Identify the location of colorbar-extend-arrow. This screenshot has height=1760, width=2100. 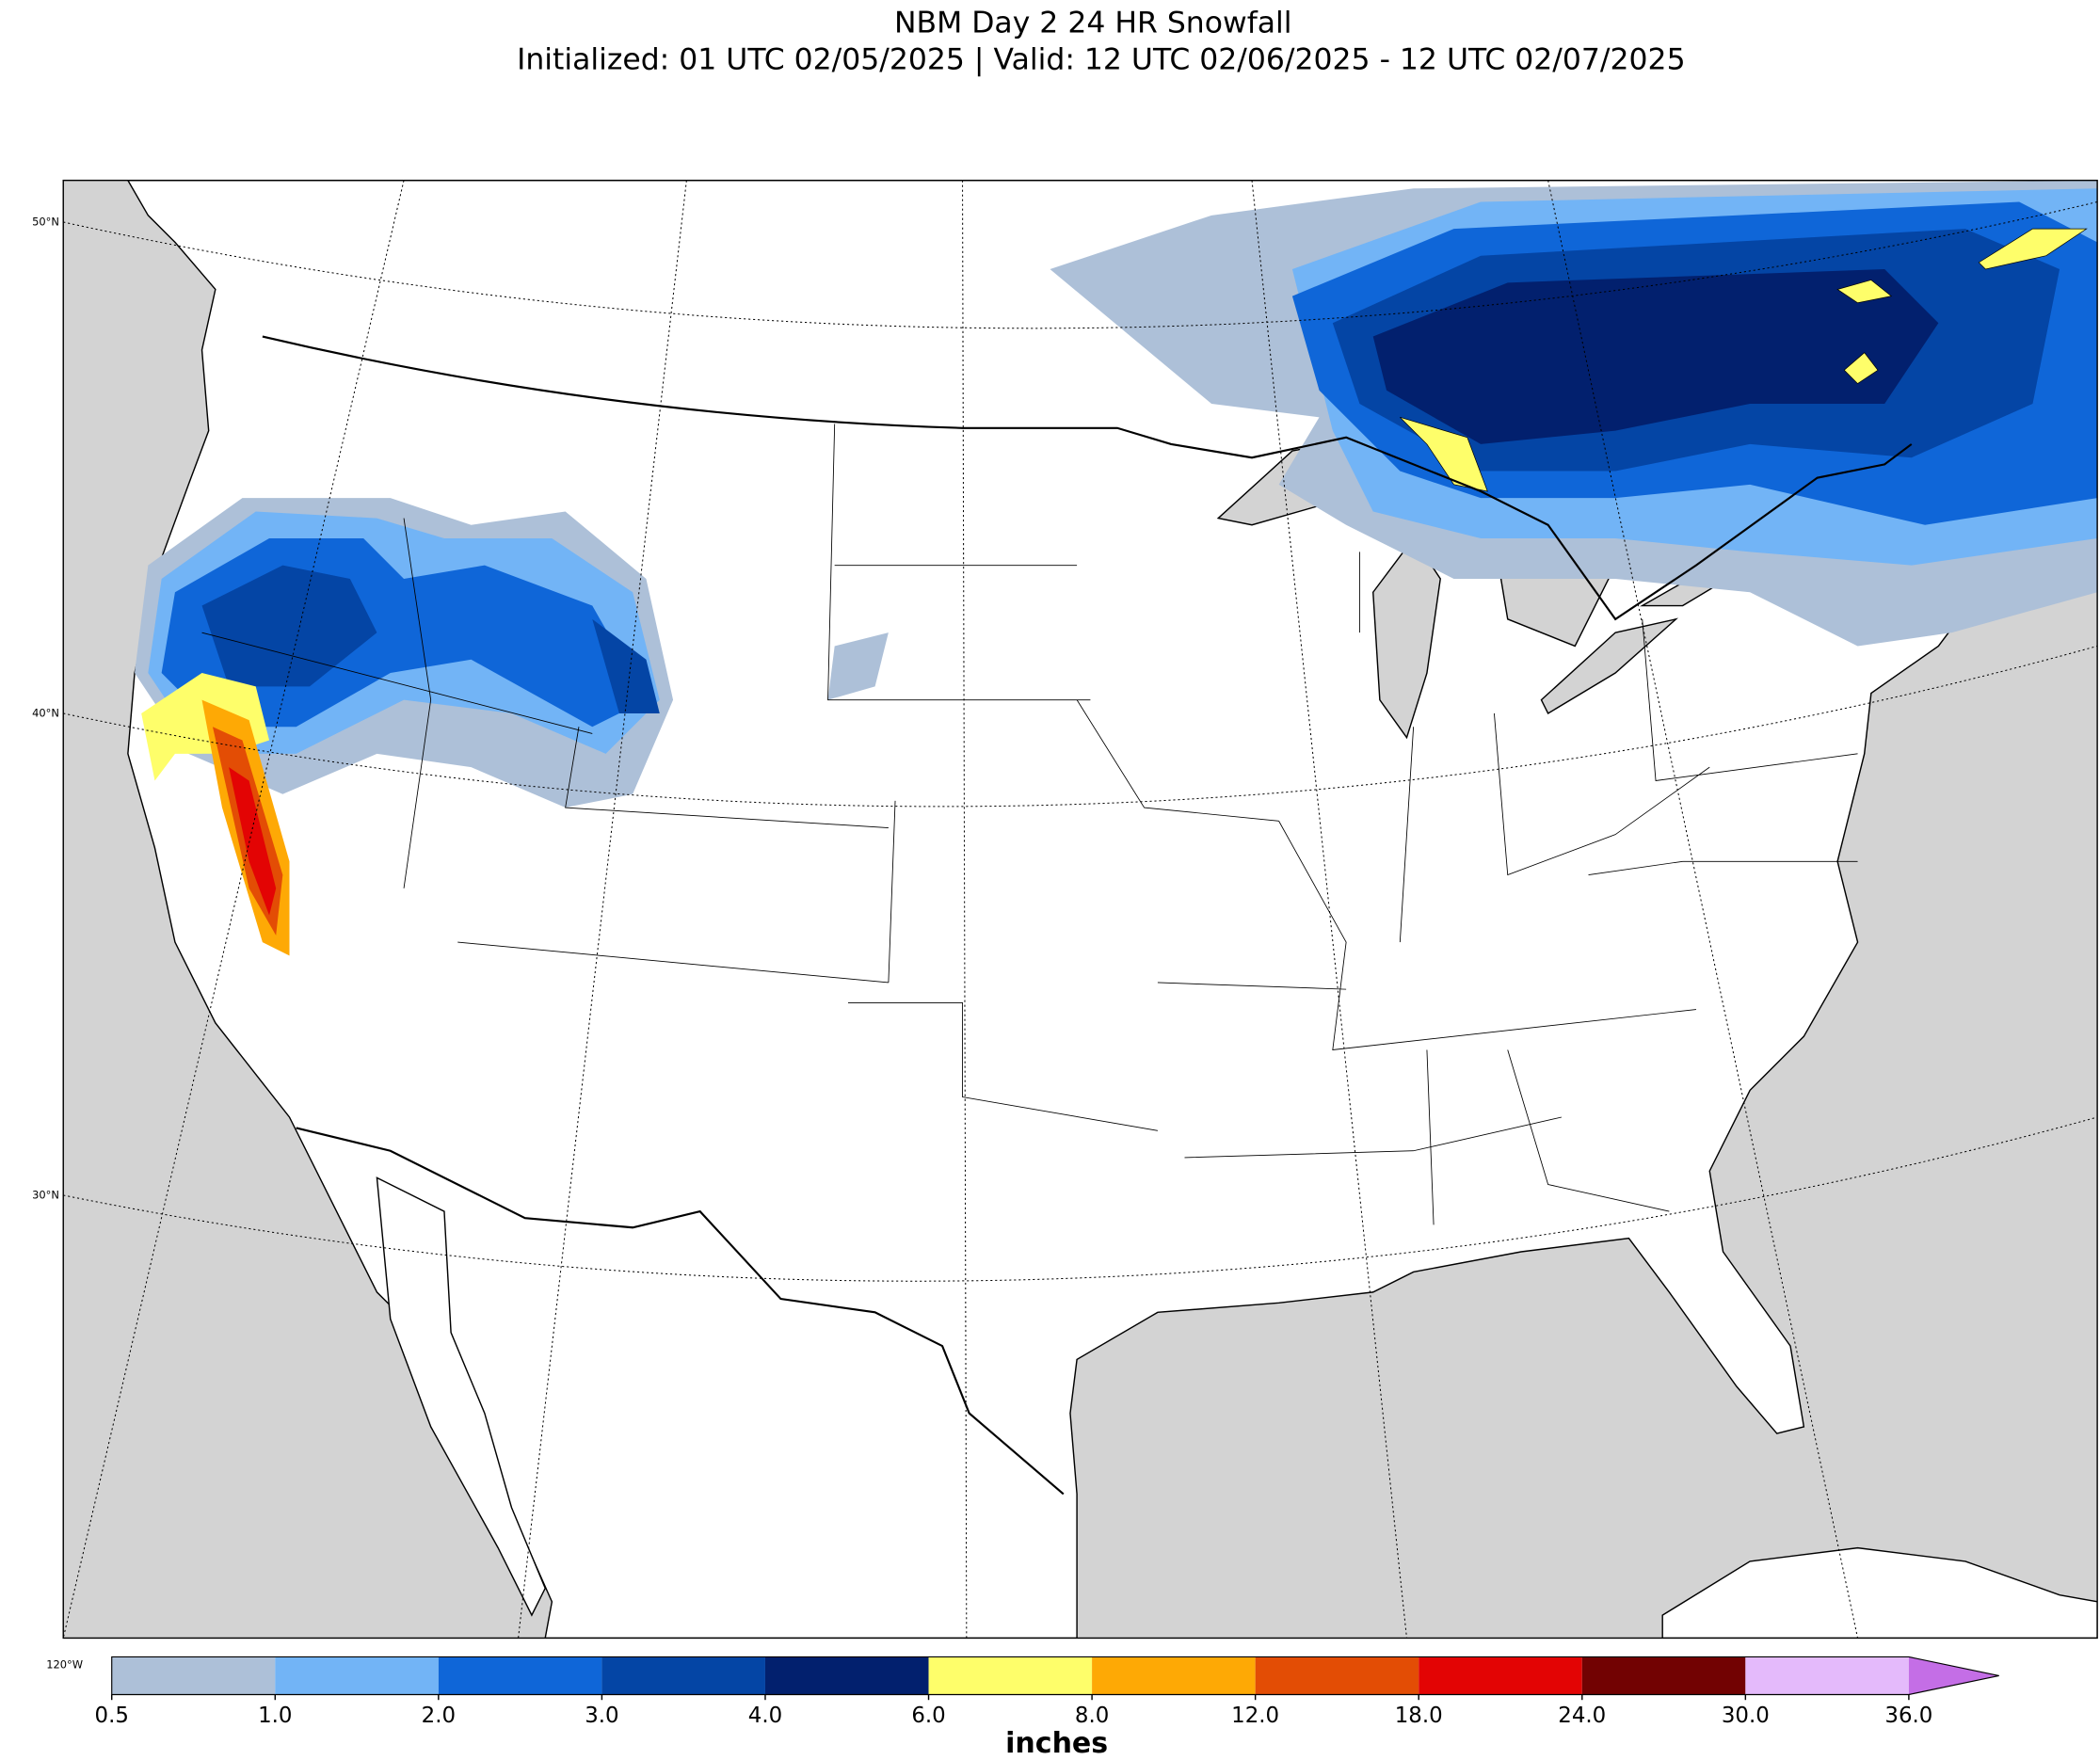
(1953, 1675).